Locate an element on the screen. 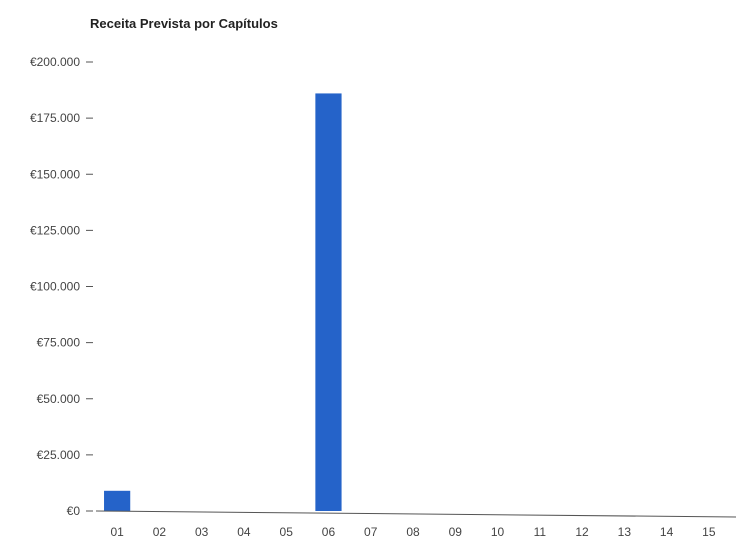 The width and height of the screenshot is (736, 539). y-tick-label: €200.000 is located at coordinates (55, 62).